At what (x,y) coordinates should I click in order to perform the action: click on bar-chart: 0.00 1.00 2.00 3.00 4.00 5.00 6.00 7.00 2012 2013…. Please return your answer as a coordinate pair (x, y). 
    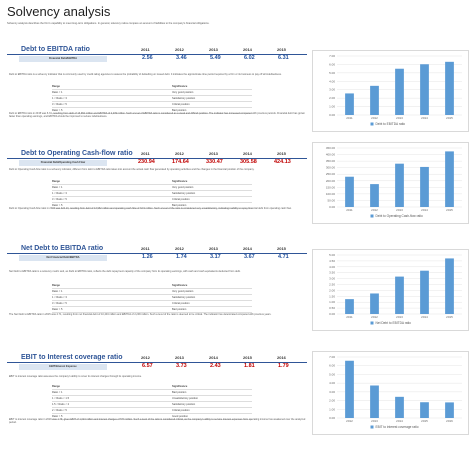
    Looking at the image, I should click on (395, 392).